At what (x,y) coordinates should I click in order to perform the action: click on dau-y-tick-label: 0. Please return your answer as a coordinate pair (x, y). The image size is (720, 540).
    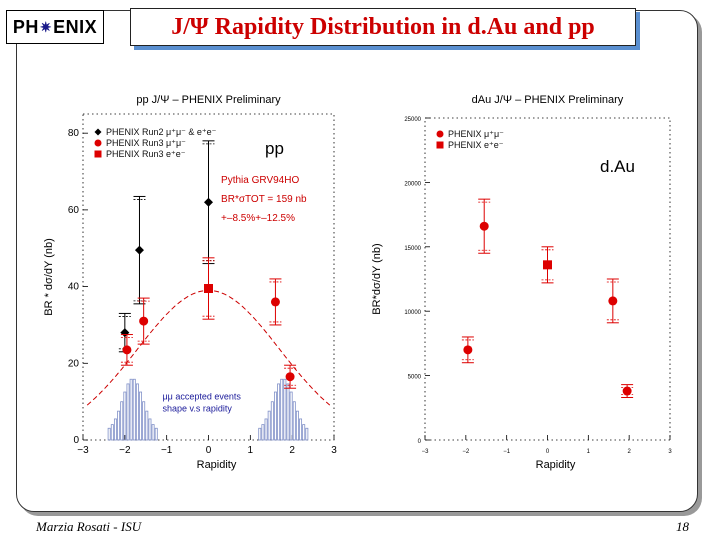
    Looking at the image, I should click on (420, 442).